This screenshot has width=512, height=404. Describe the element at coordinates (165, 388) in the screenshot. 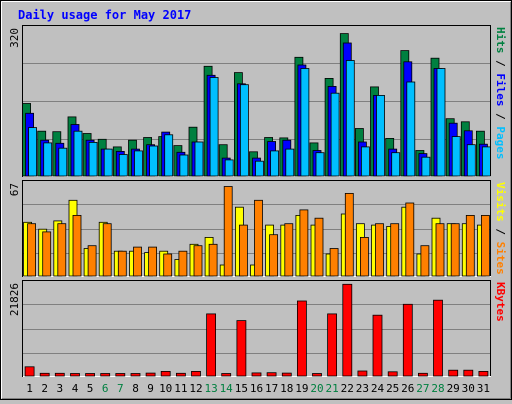

I see `x-tick-label: 10` at that location.